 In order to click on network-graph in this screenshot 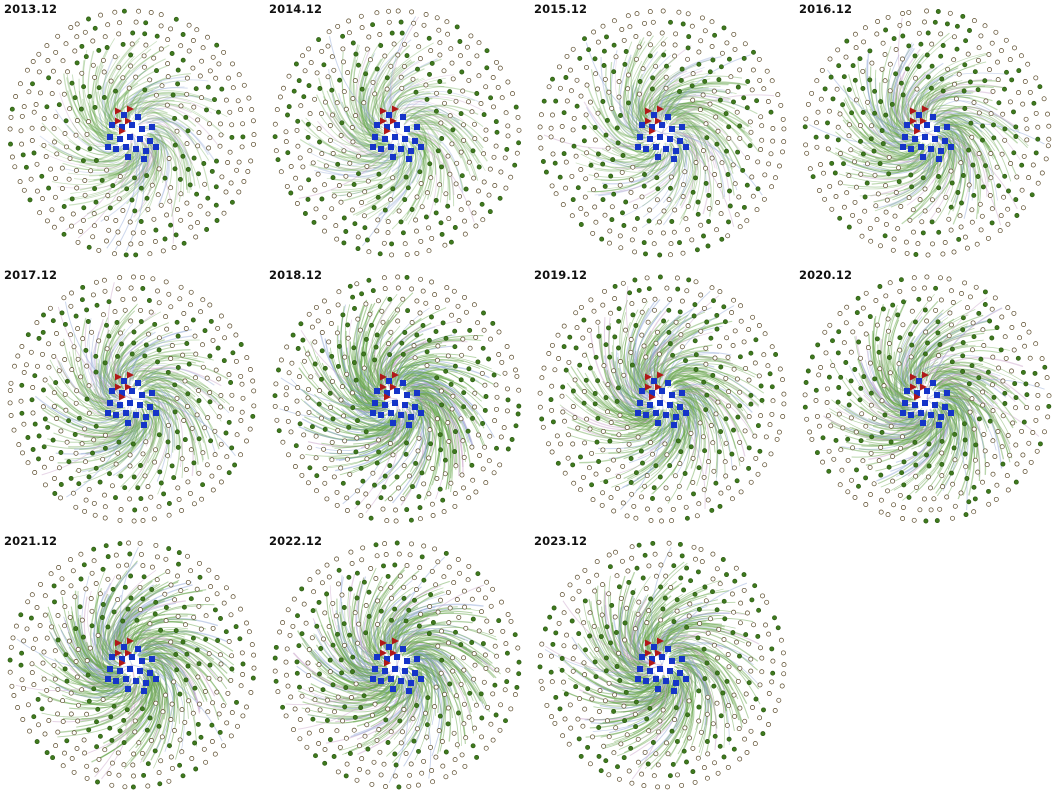, I will do `click(396, 397)`.